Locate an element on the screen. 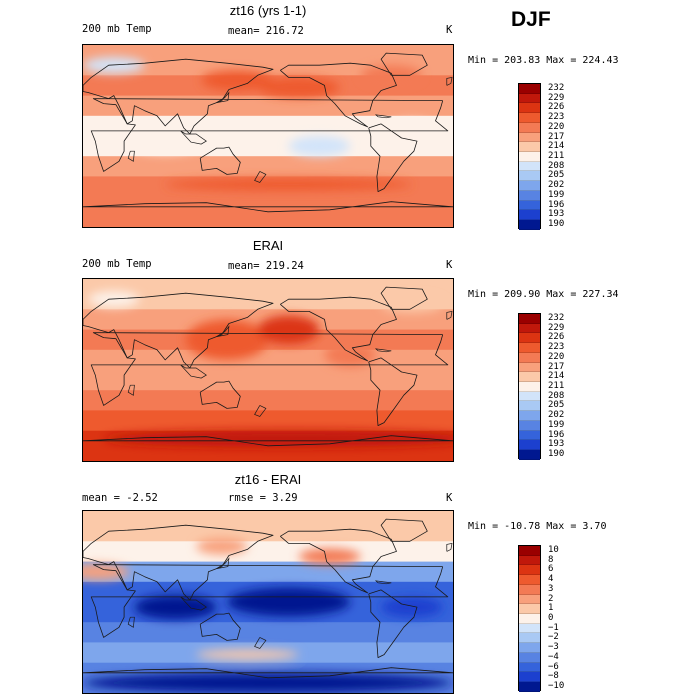 Image resolution: width=700 pixels, height=700 pixels. panel3-map is located at coordinates (268, 602).